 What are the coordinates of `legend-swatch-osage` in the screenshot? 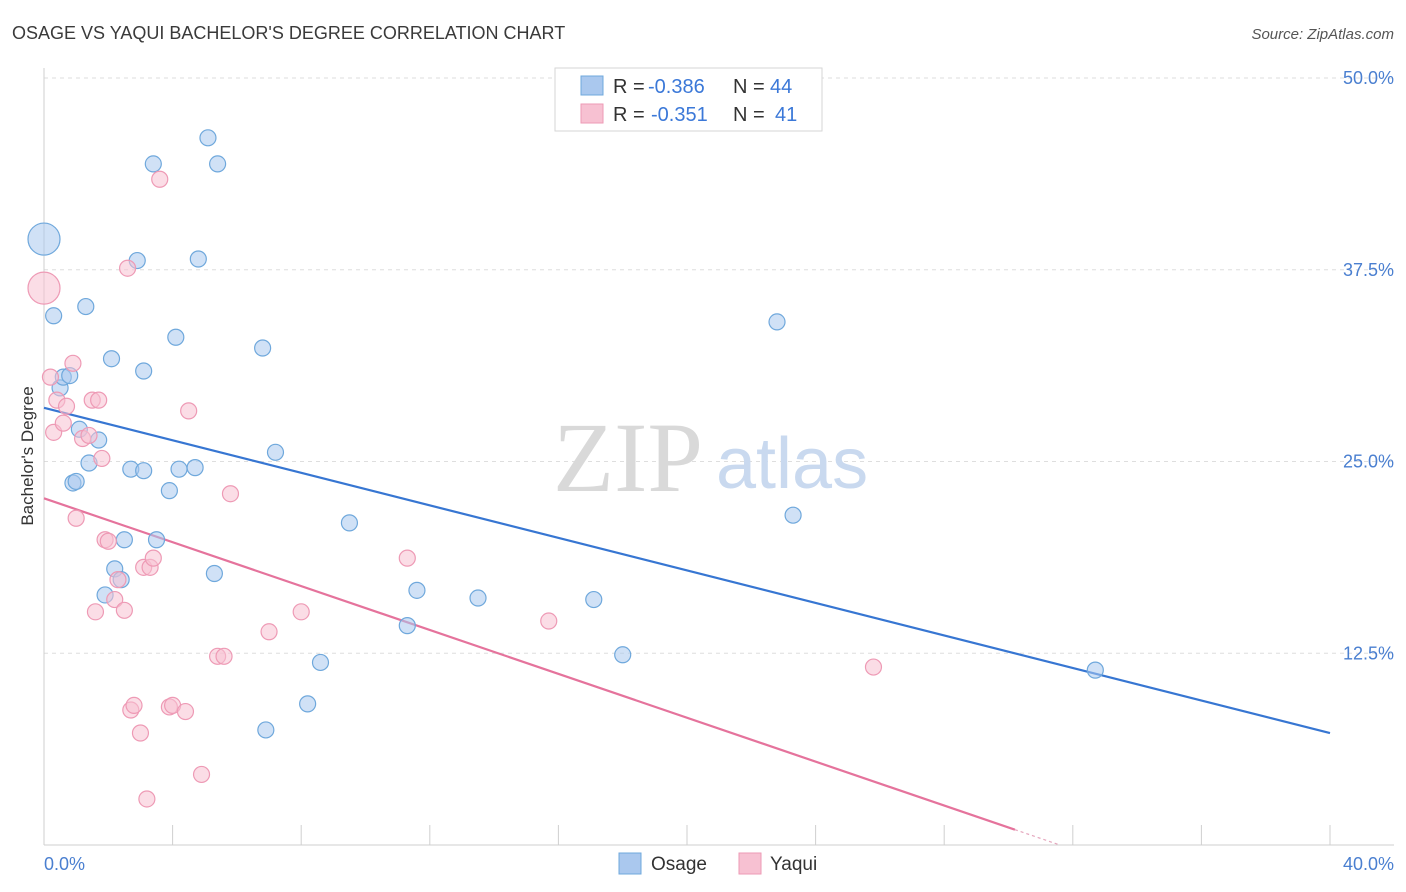 It's located at (592, 85).